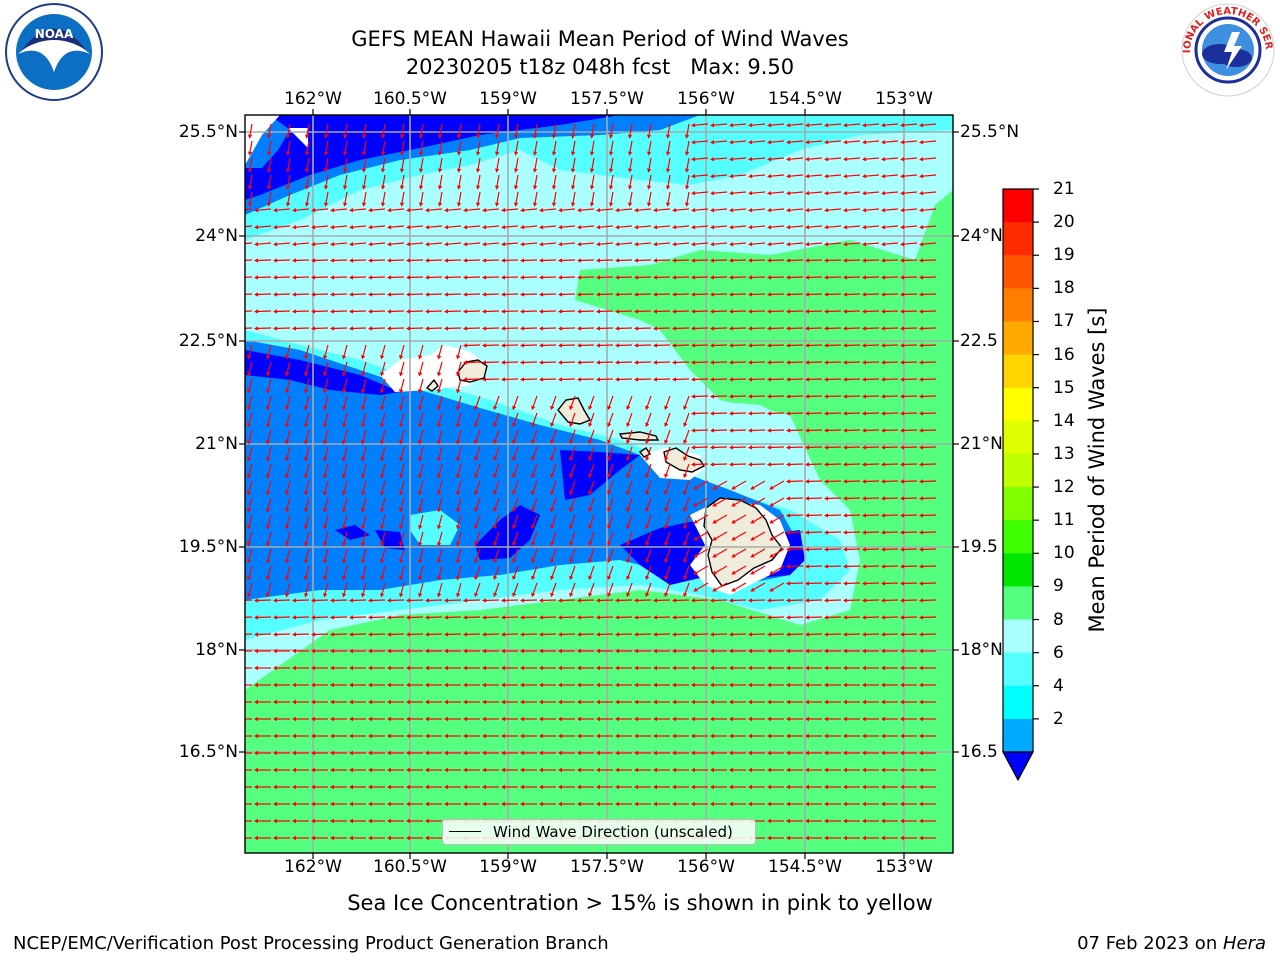  What do you see at coordinates (216, 444) in the screenshot?
I see `lat-tick-left: 21°N` at bounding box center [216, 444].